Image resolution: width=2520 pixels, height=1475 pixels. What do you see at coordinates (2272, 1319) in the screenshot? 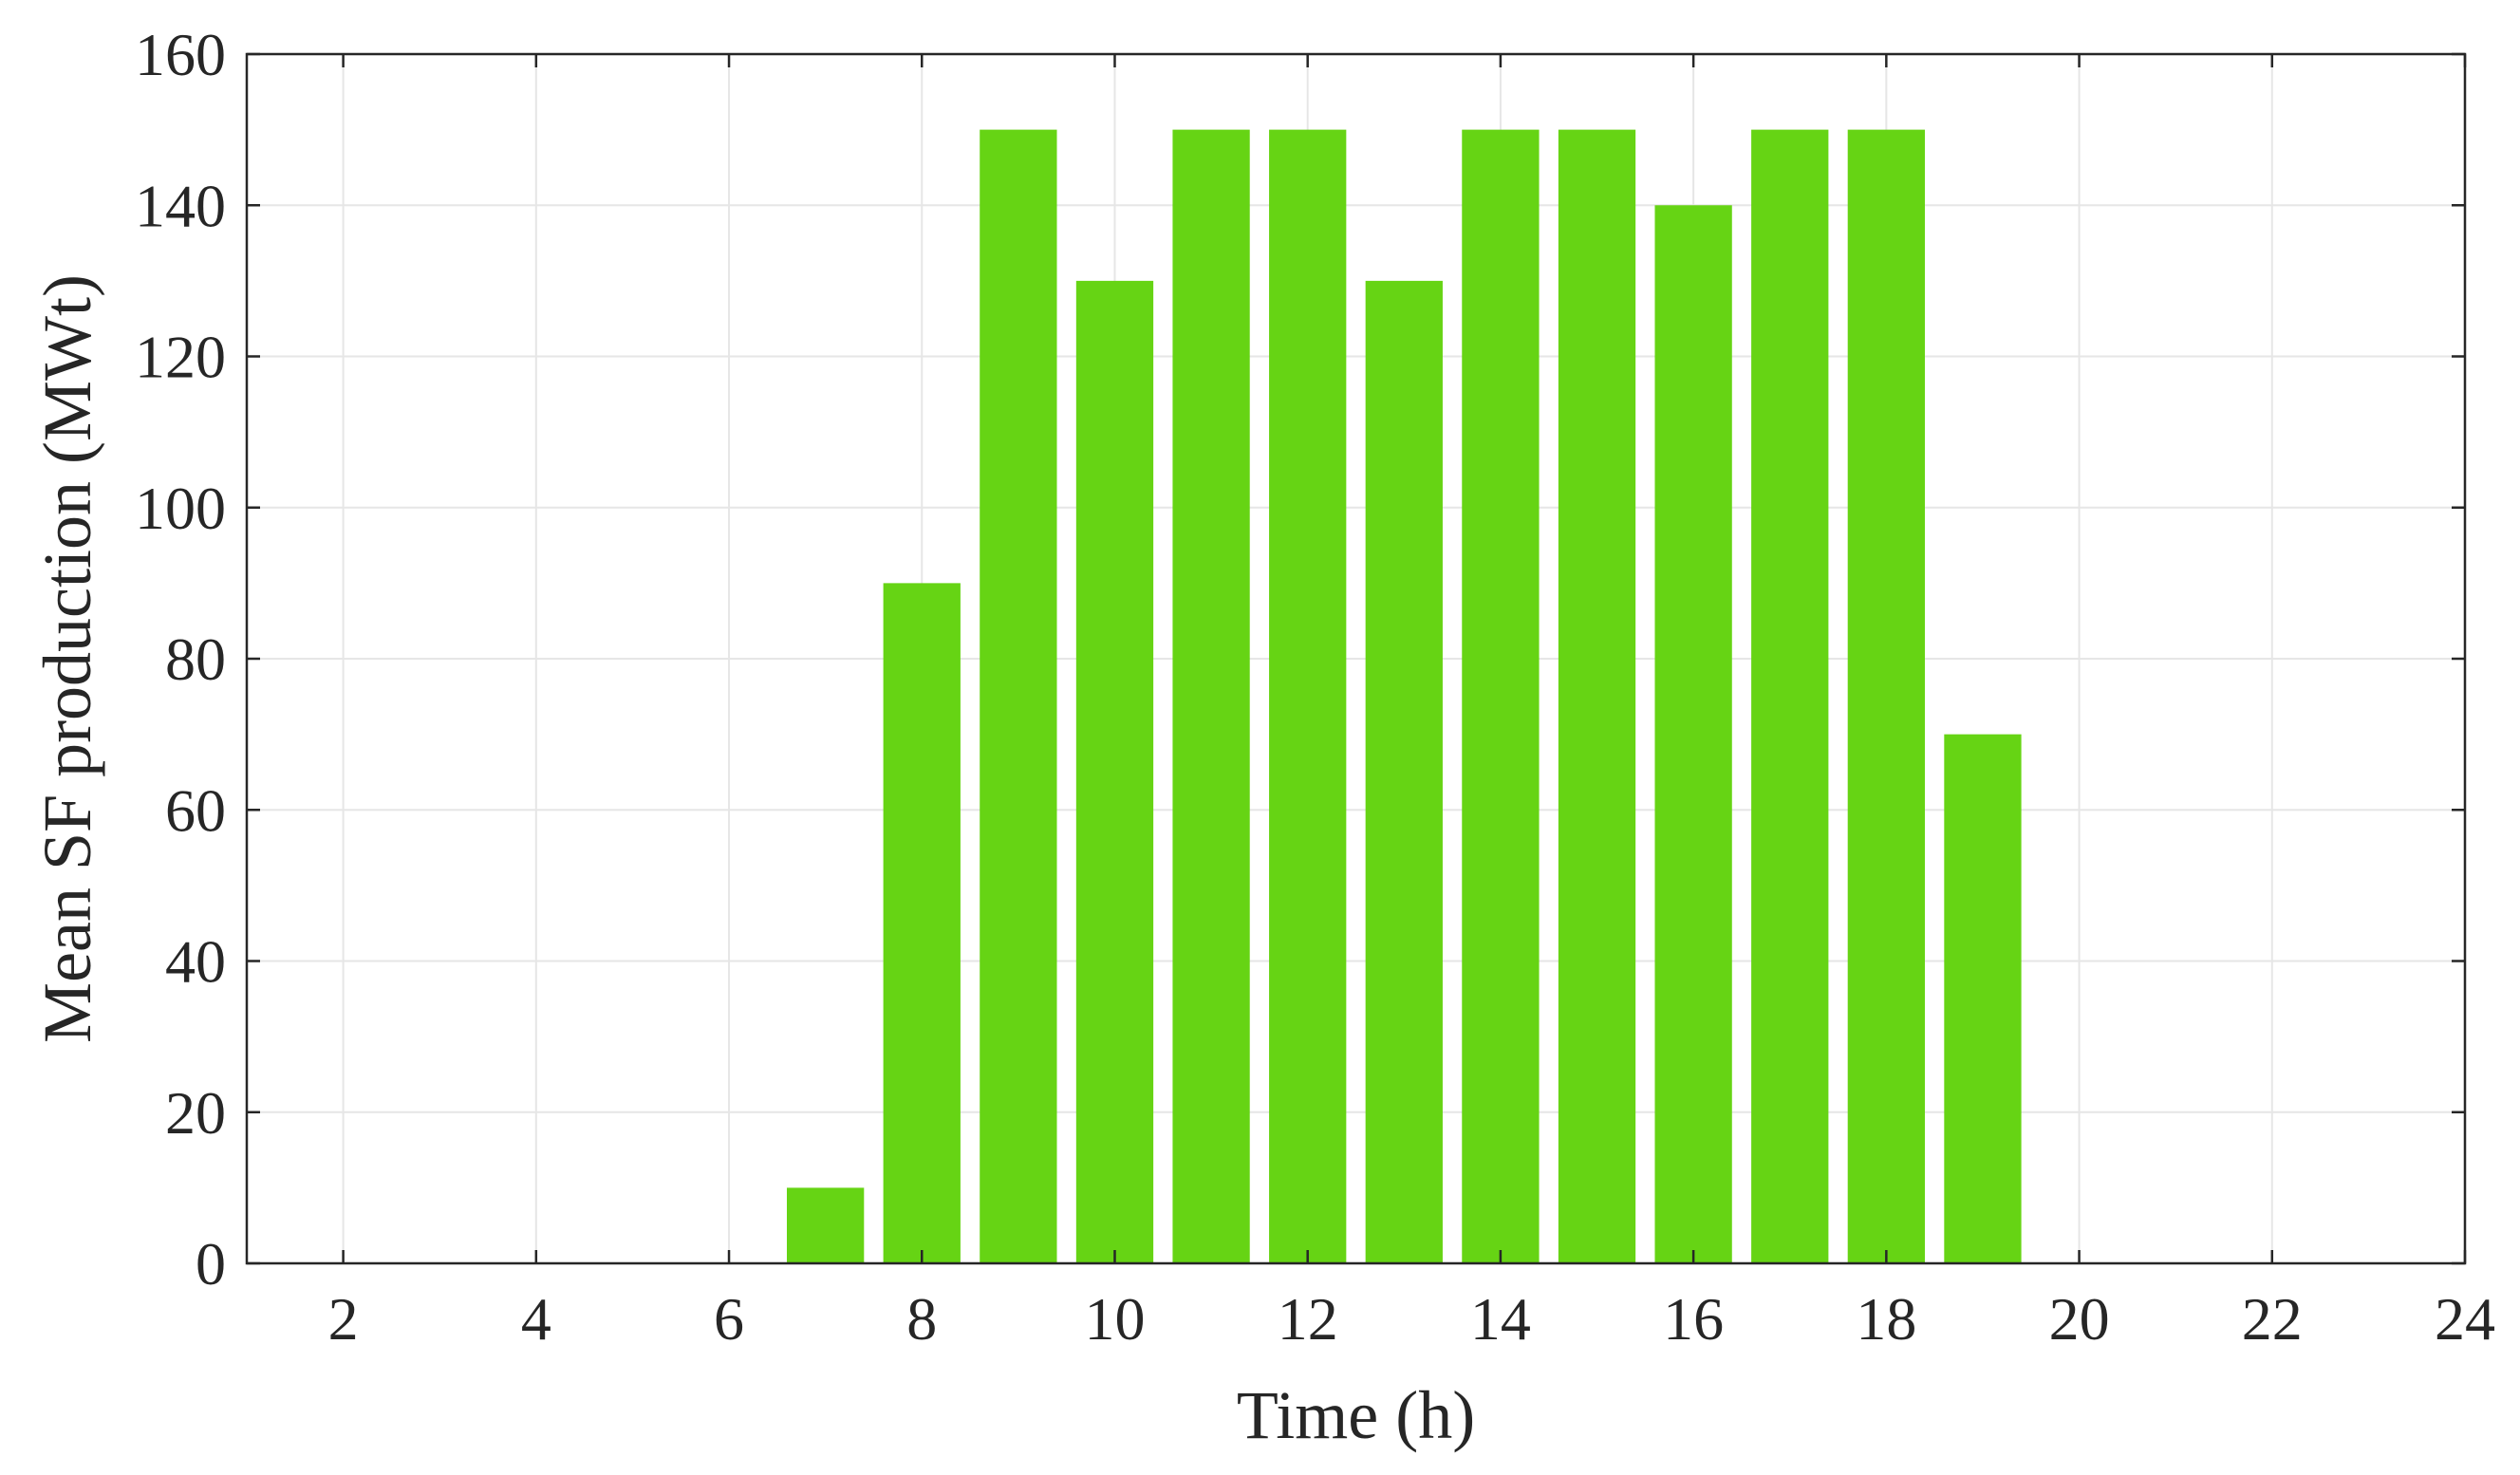
I see `x-tick-label: 22` at bounding box center [2272, 1319].